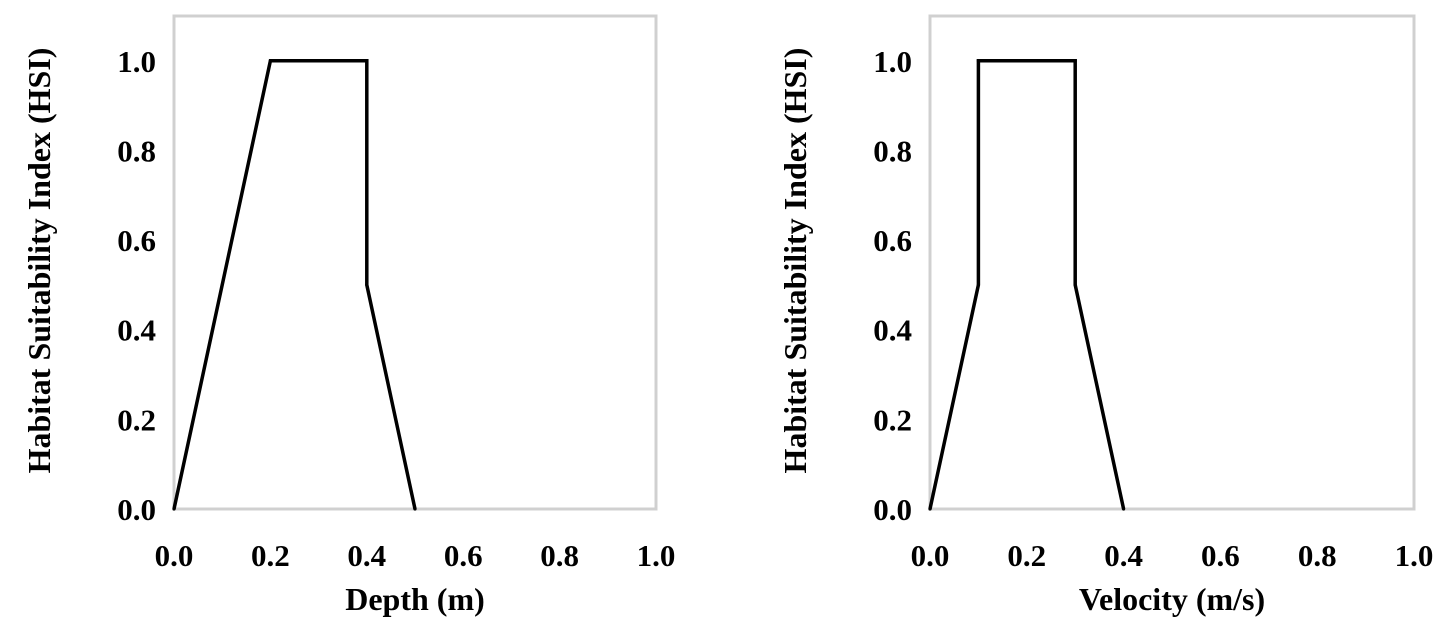 This screenshot has width=1436, height=623. Describe the element at coordinates (415, 599) in the screenshot. I see `x-axis-title: Depth (m)` at that location.